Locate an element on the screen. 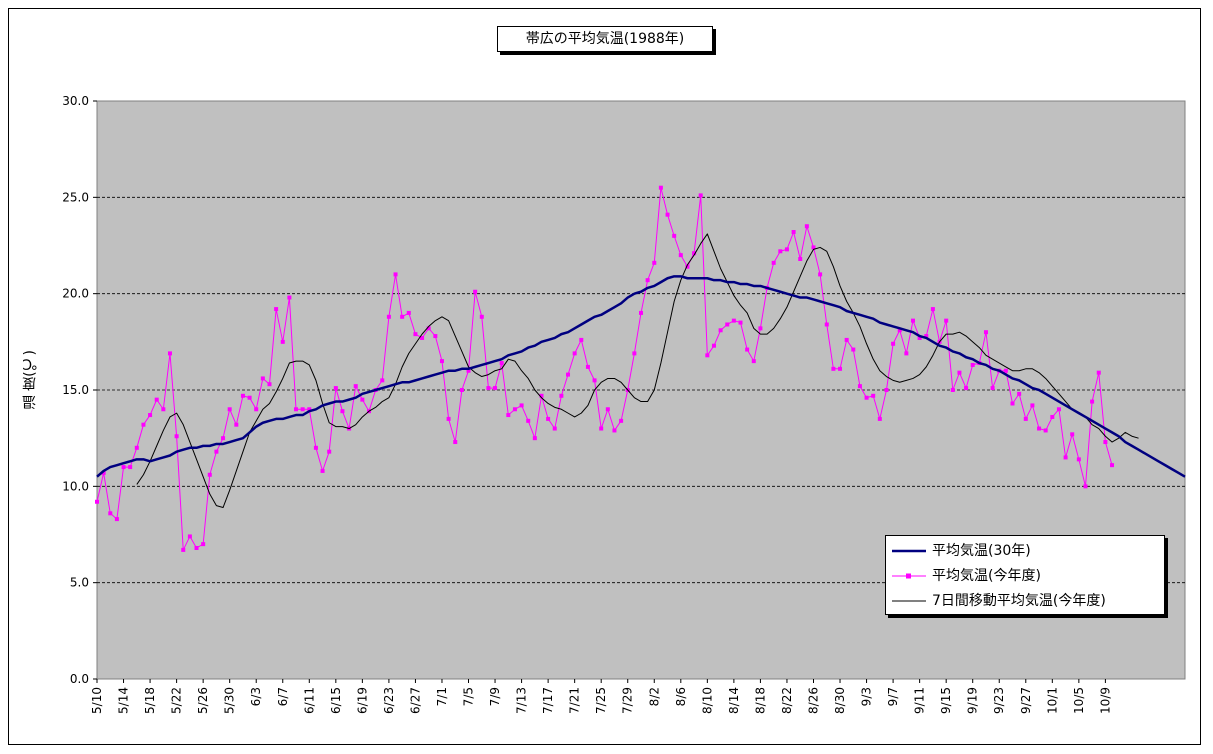  x-tick-label: 7/5 is located at coordinates (469, 696).